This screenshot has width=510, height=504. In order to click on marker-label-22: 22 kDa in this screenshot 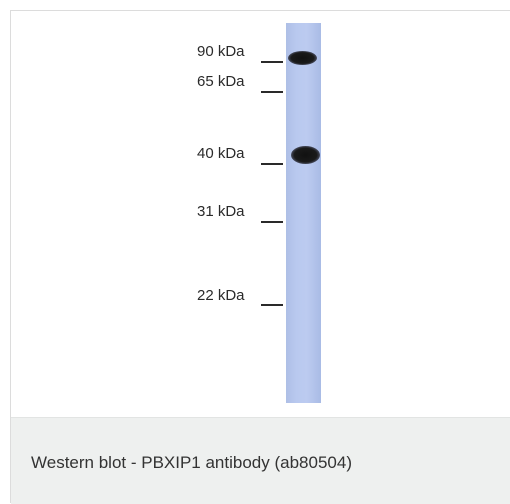, I will do `click(221, 295)`.